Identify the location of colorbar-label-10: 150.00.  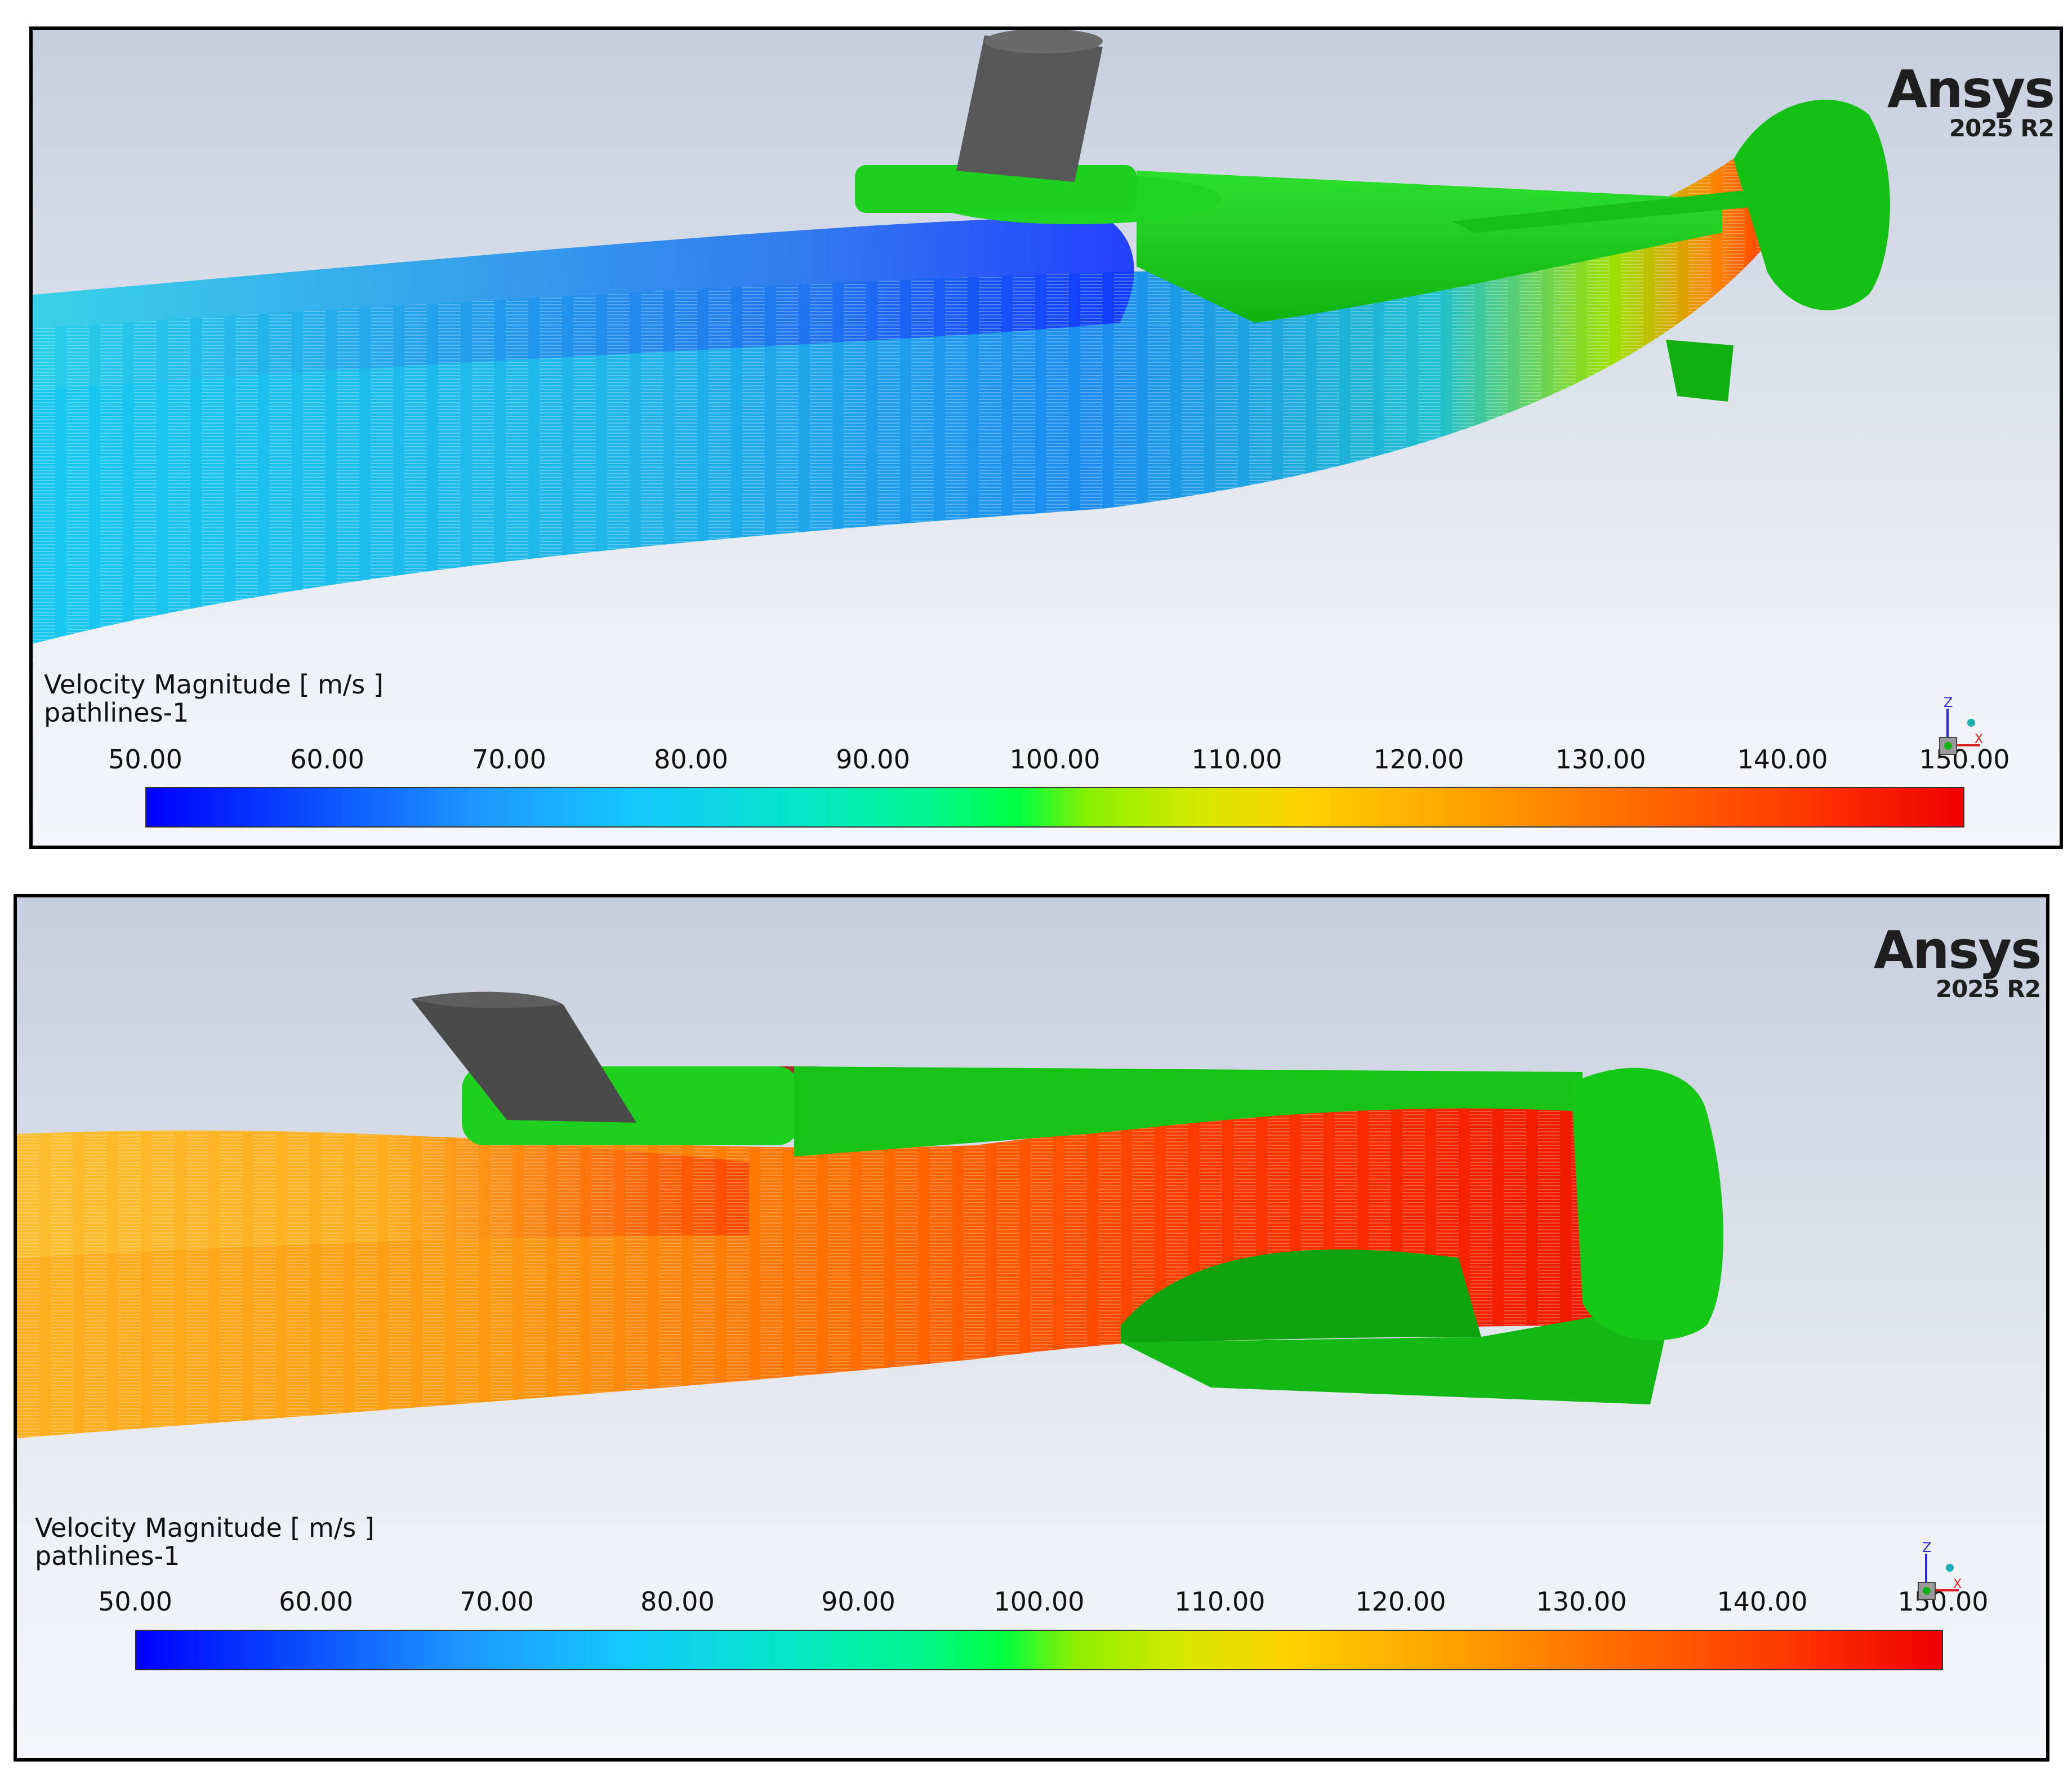
(1965, 759).